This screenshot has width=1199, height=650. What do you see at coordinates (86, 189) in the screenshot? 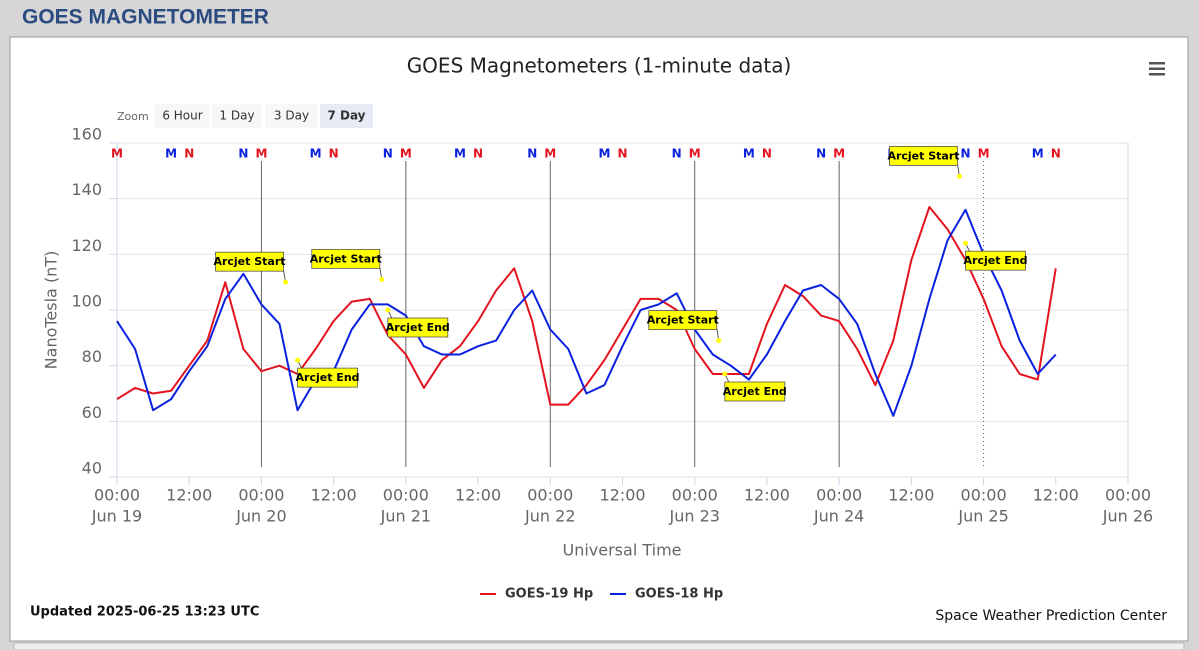
I see `y-tick-label: 140` at bounding box center [86, 189].